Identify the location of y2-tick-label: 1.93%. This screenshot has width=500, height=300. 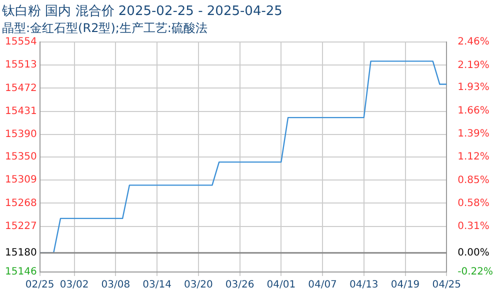
(474, 88).